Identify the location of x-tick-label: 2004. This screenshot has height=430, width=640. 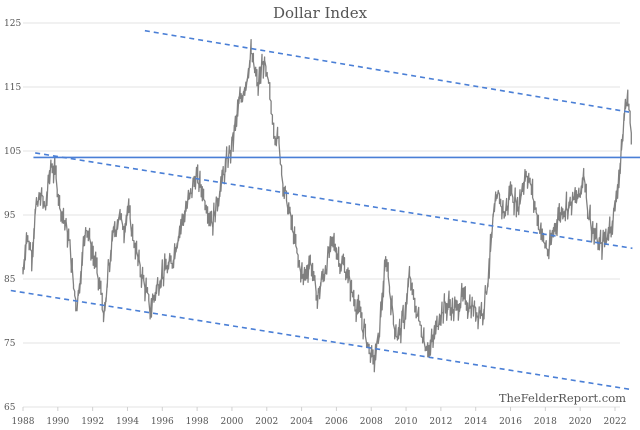
(301, 422).